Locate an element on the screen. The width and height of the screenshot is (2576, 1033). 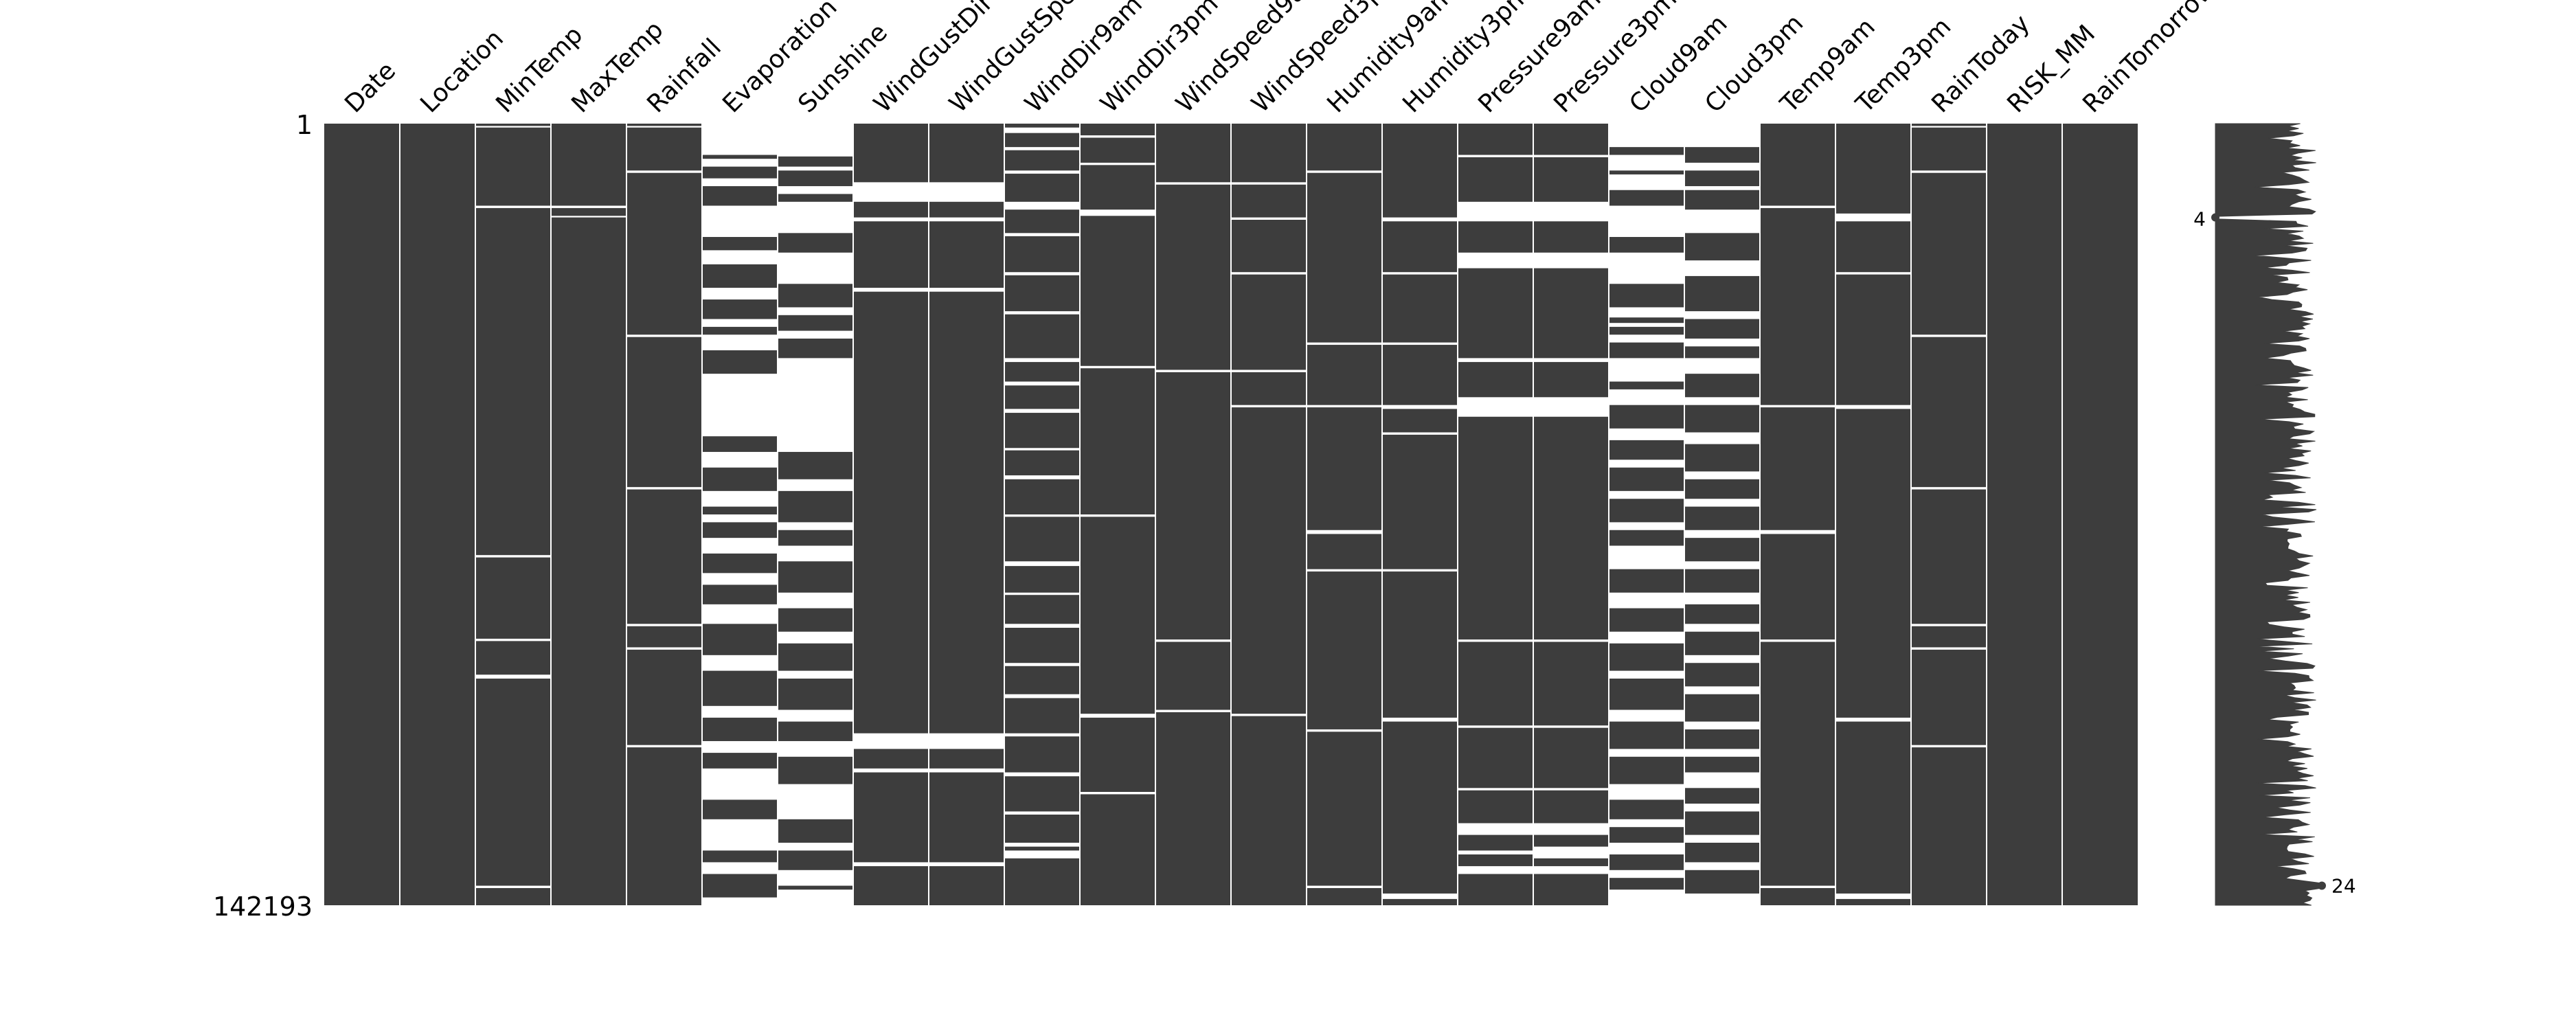
matrix-column-pressure3pm is located at coordinates (1571, 514).